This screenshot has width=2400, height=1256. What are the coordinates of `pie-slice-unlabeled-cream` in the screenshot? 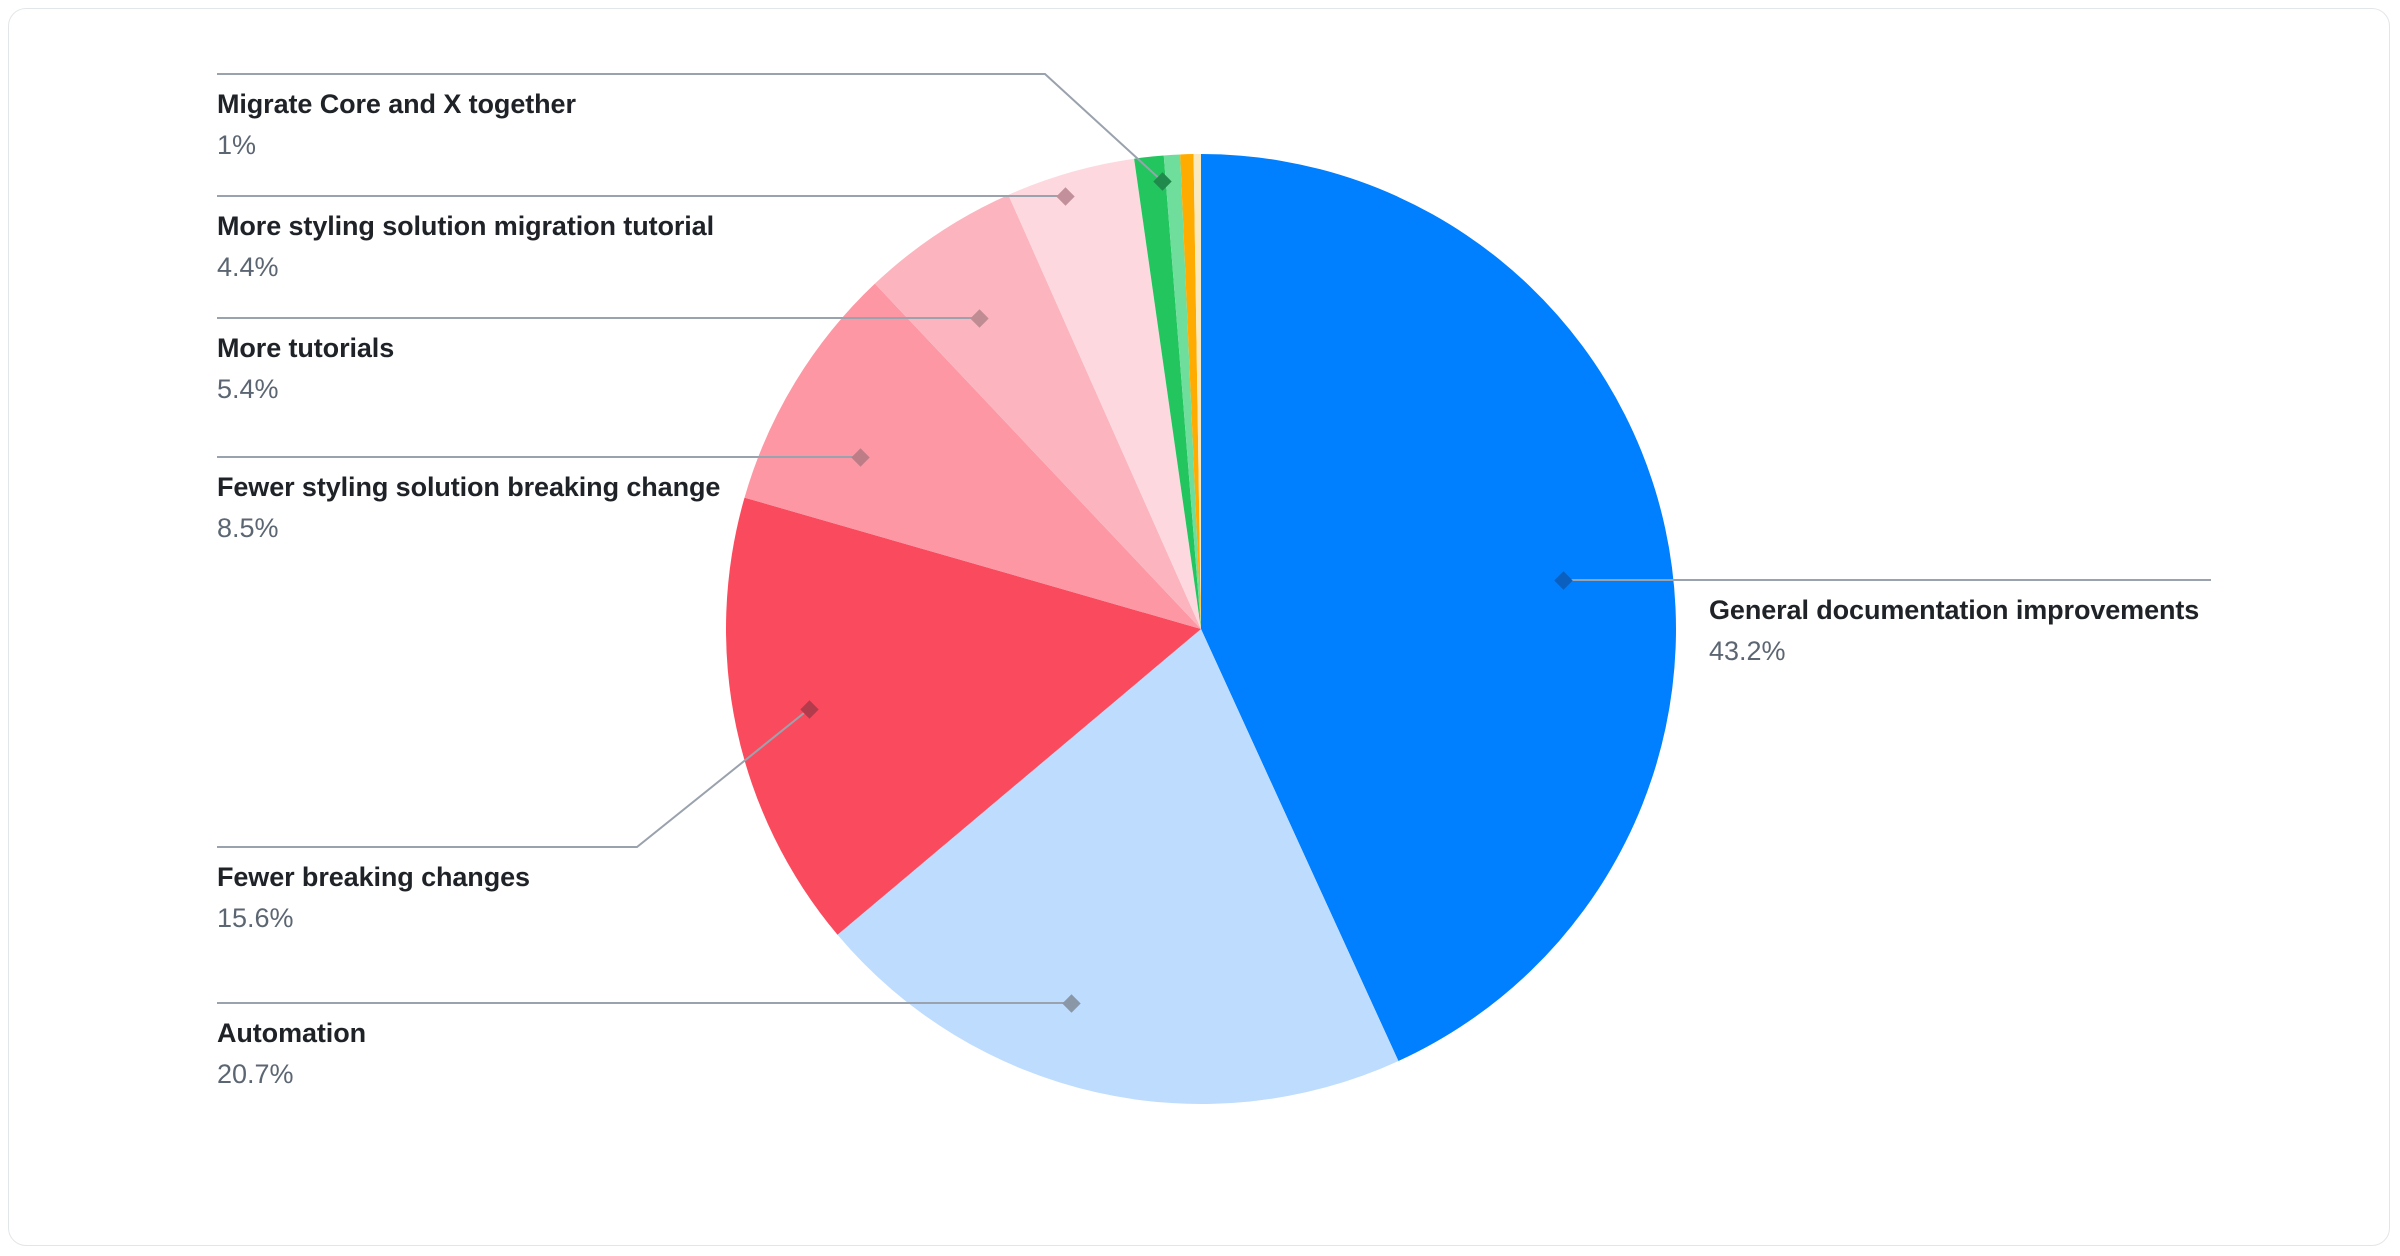 It's located at (1197, 391).